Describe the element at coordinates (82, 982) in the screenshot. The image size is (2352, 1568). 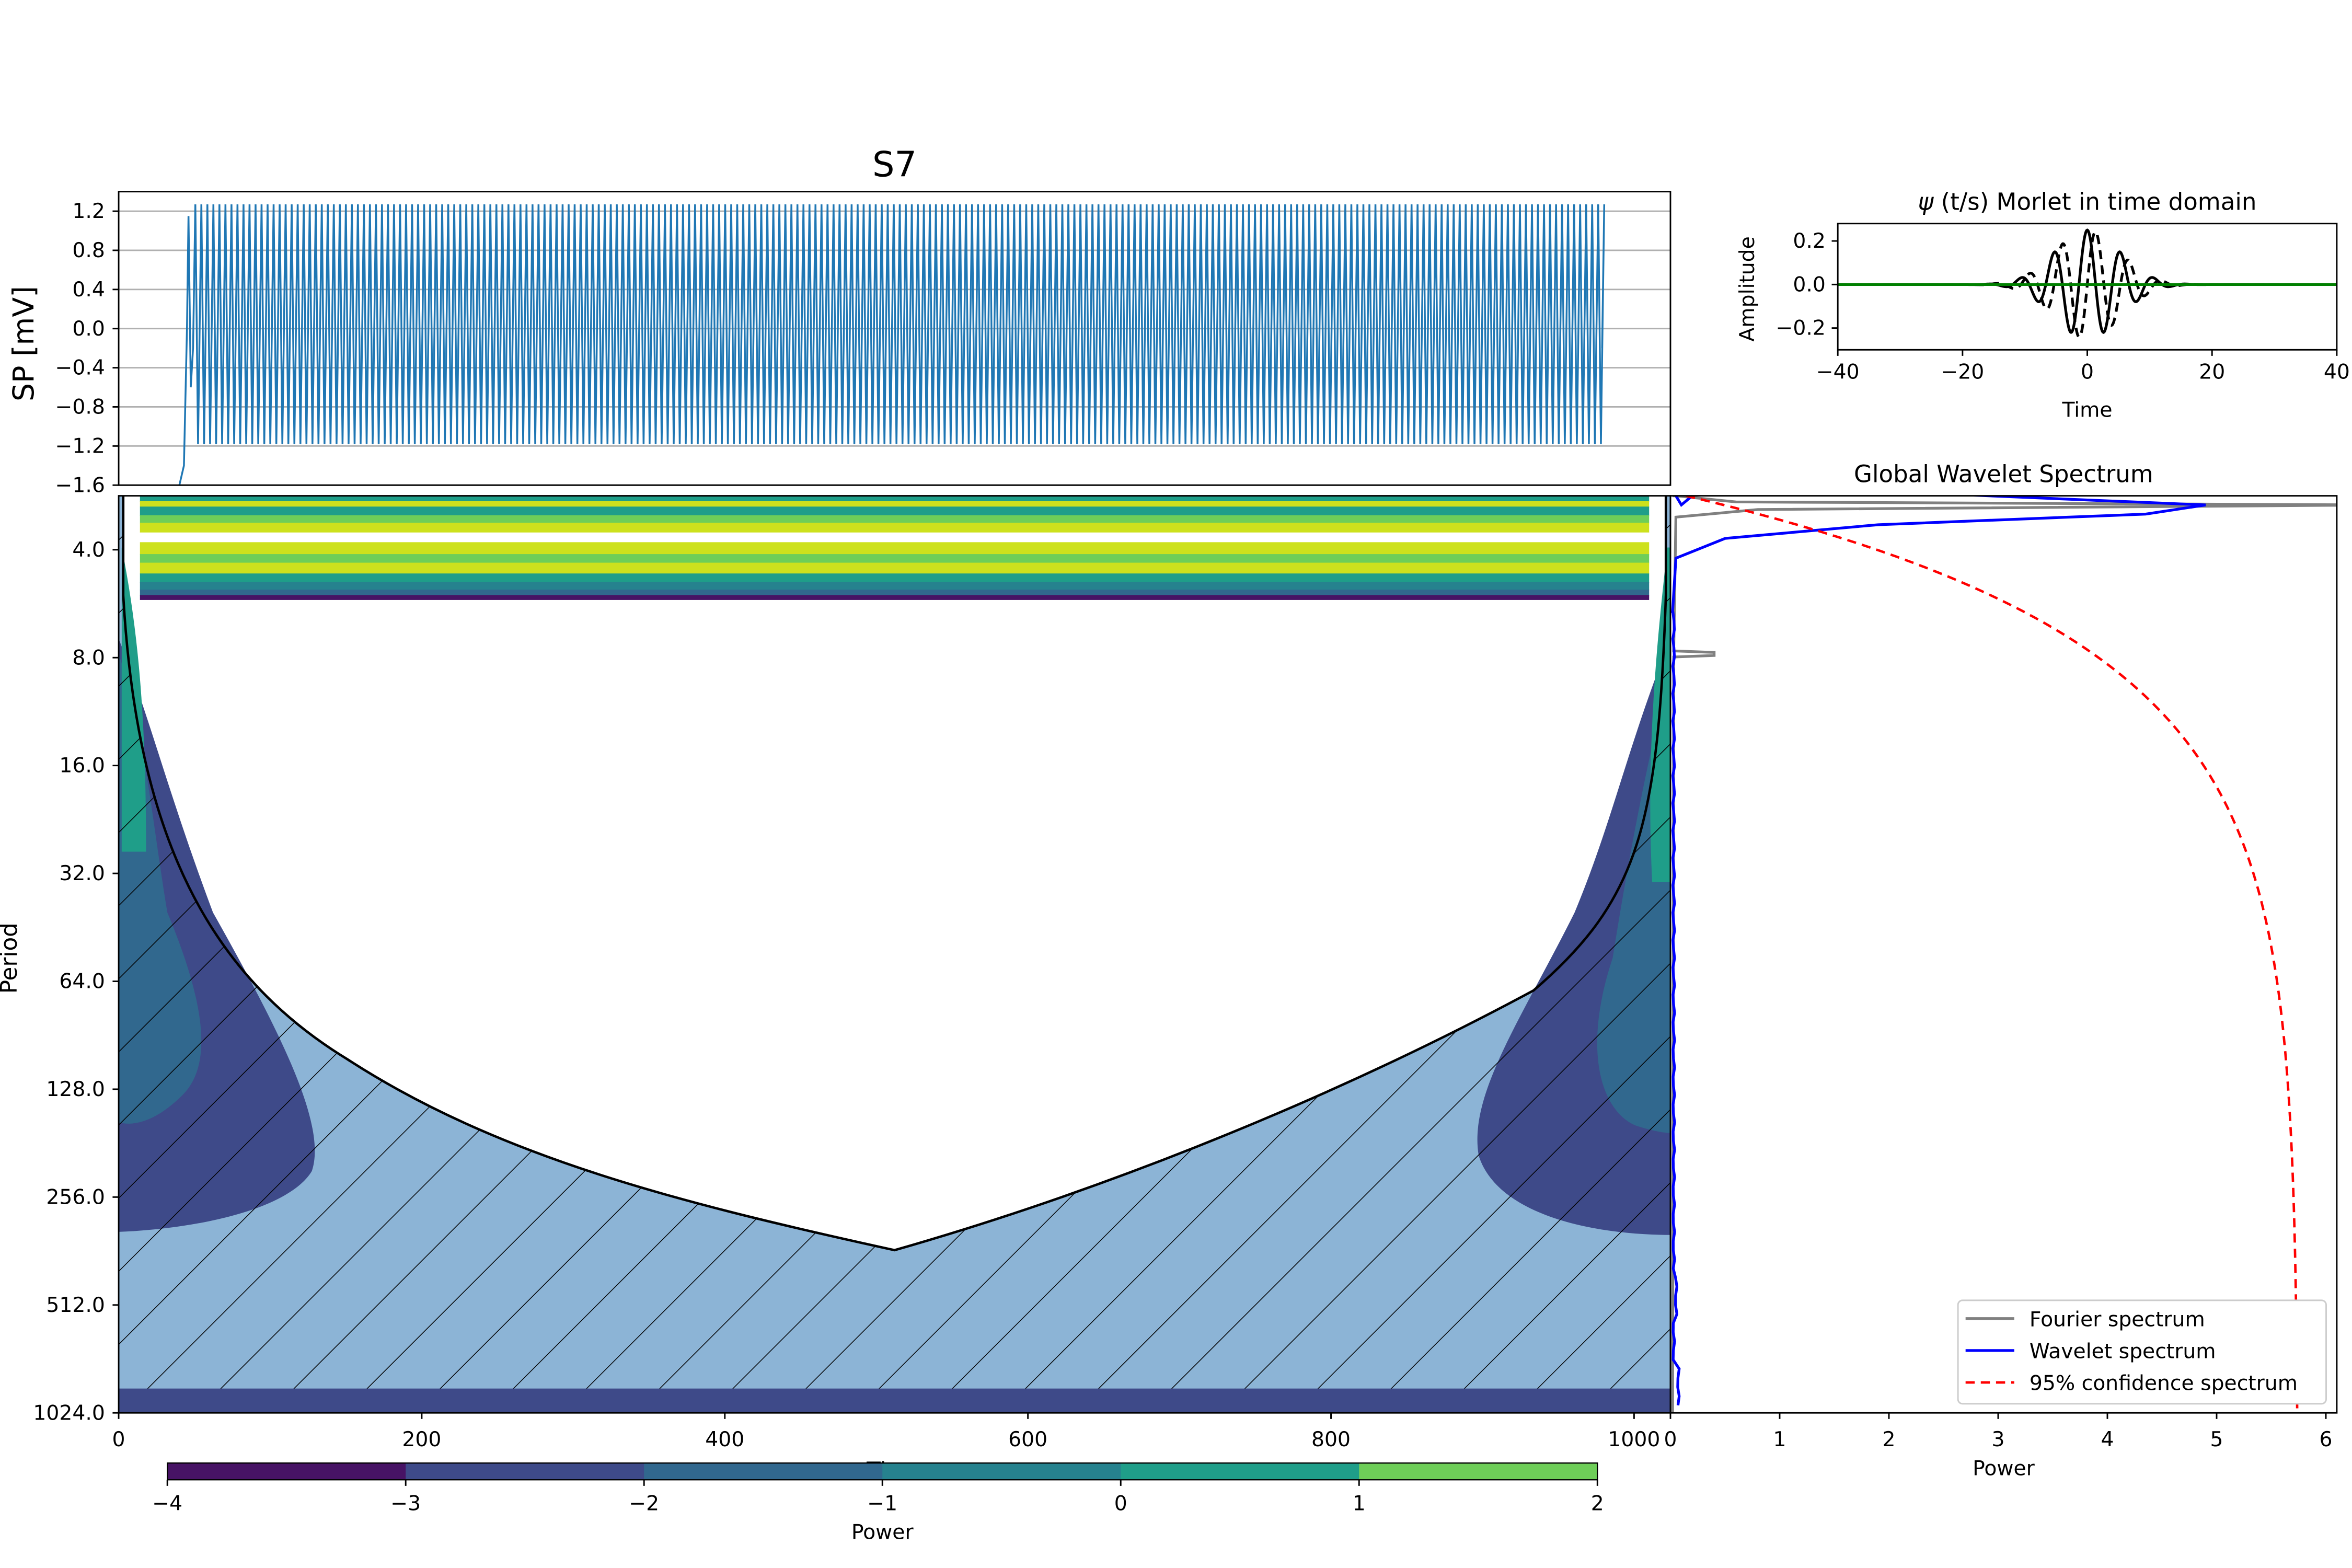
I see `heatmap-y-tick-label: 64.0` at that location.